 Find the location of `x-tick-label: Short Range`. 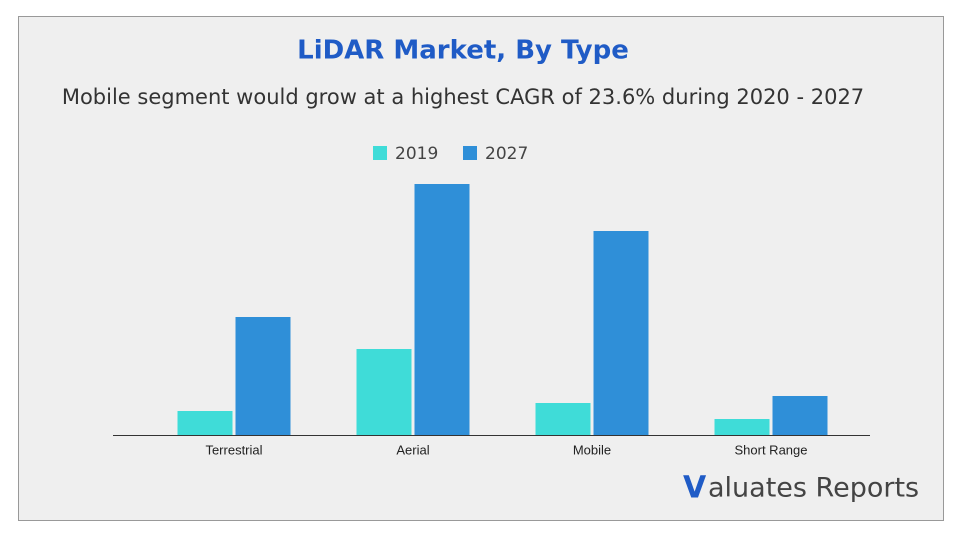

x-tick-label: Short Range is located at coordinates (771, 449).